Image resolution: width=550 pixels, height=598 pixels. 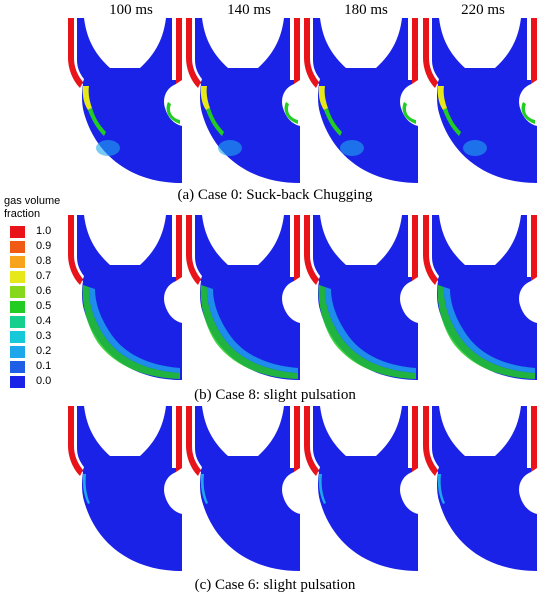 What do you see at coordinates (44, 246) in the screenshot?
I see `legend-label-0-9: 0.9` at bounding box center [44, 246].